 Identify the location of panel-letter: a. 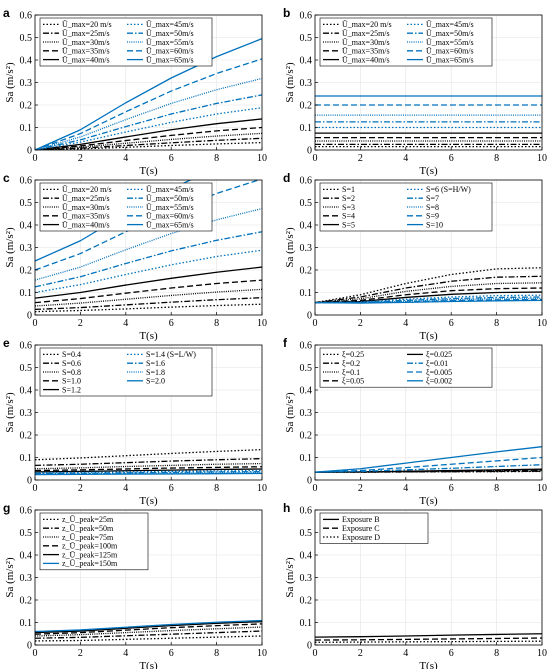
(6, 13).